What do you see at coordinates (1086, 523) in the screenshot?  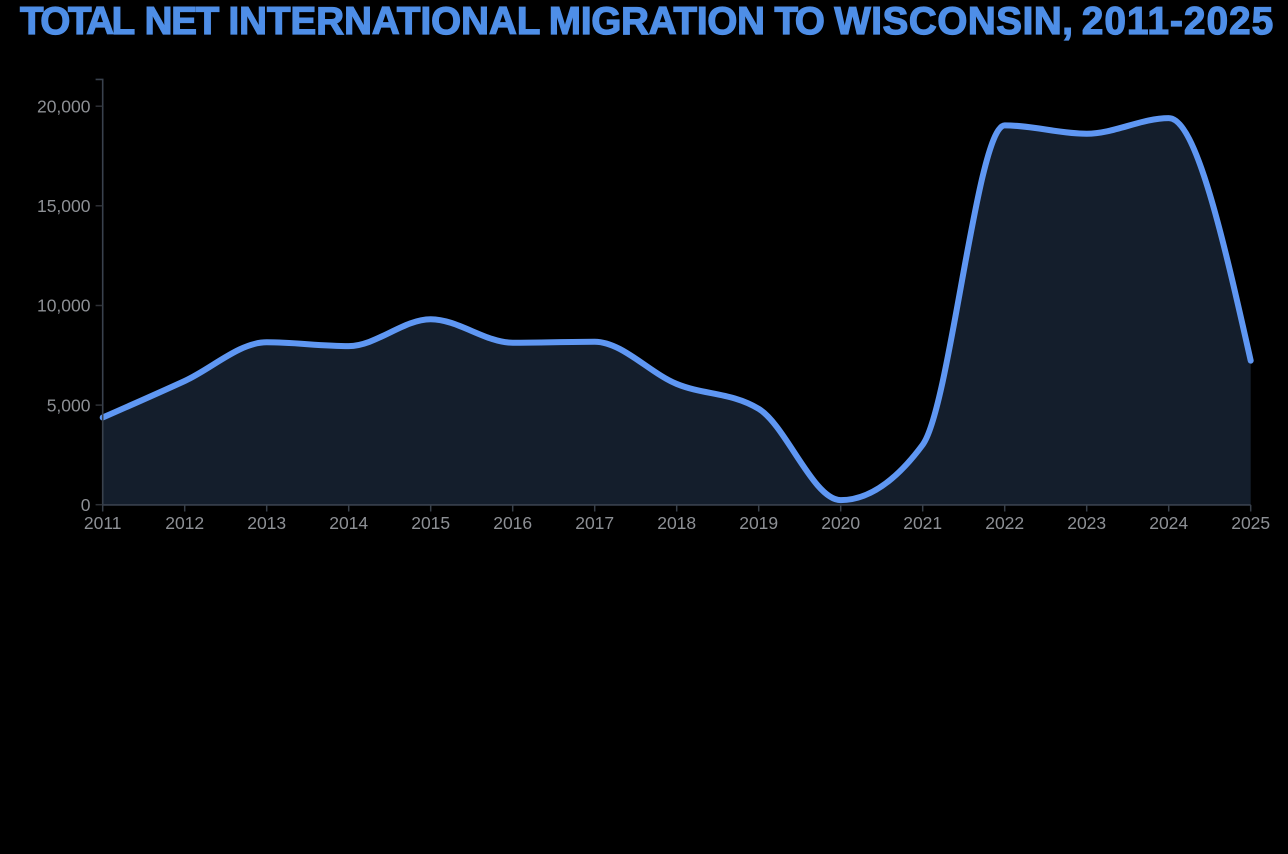 I see `svg-text: 2023` at bounding box center [1086, 523].